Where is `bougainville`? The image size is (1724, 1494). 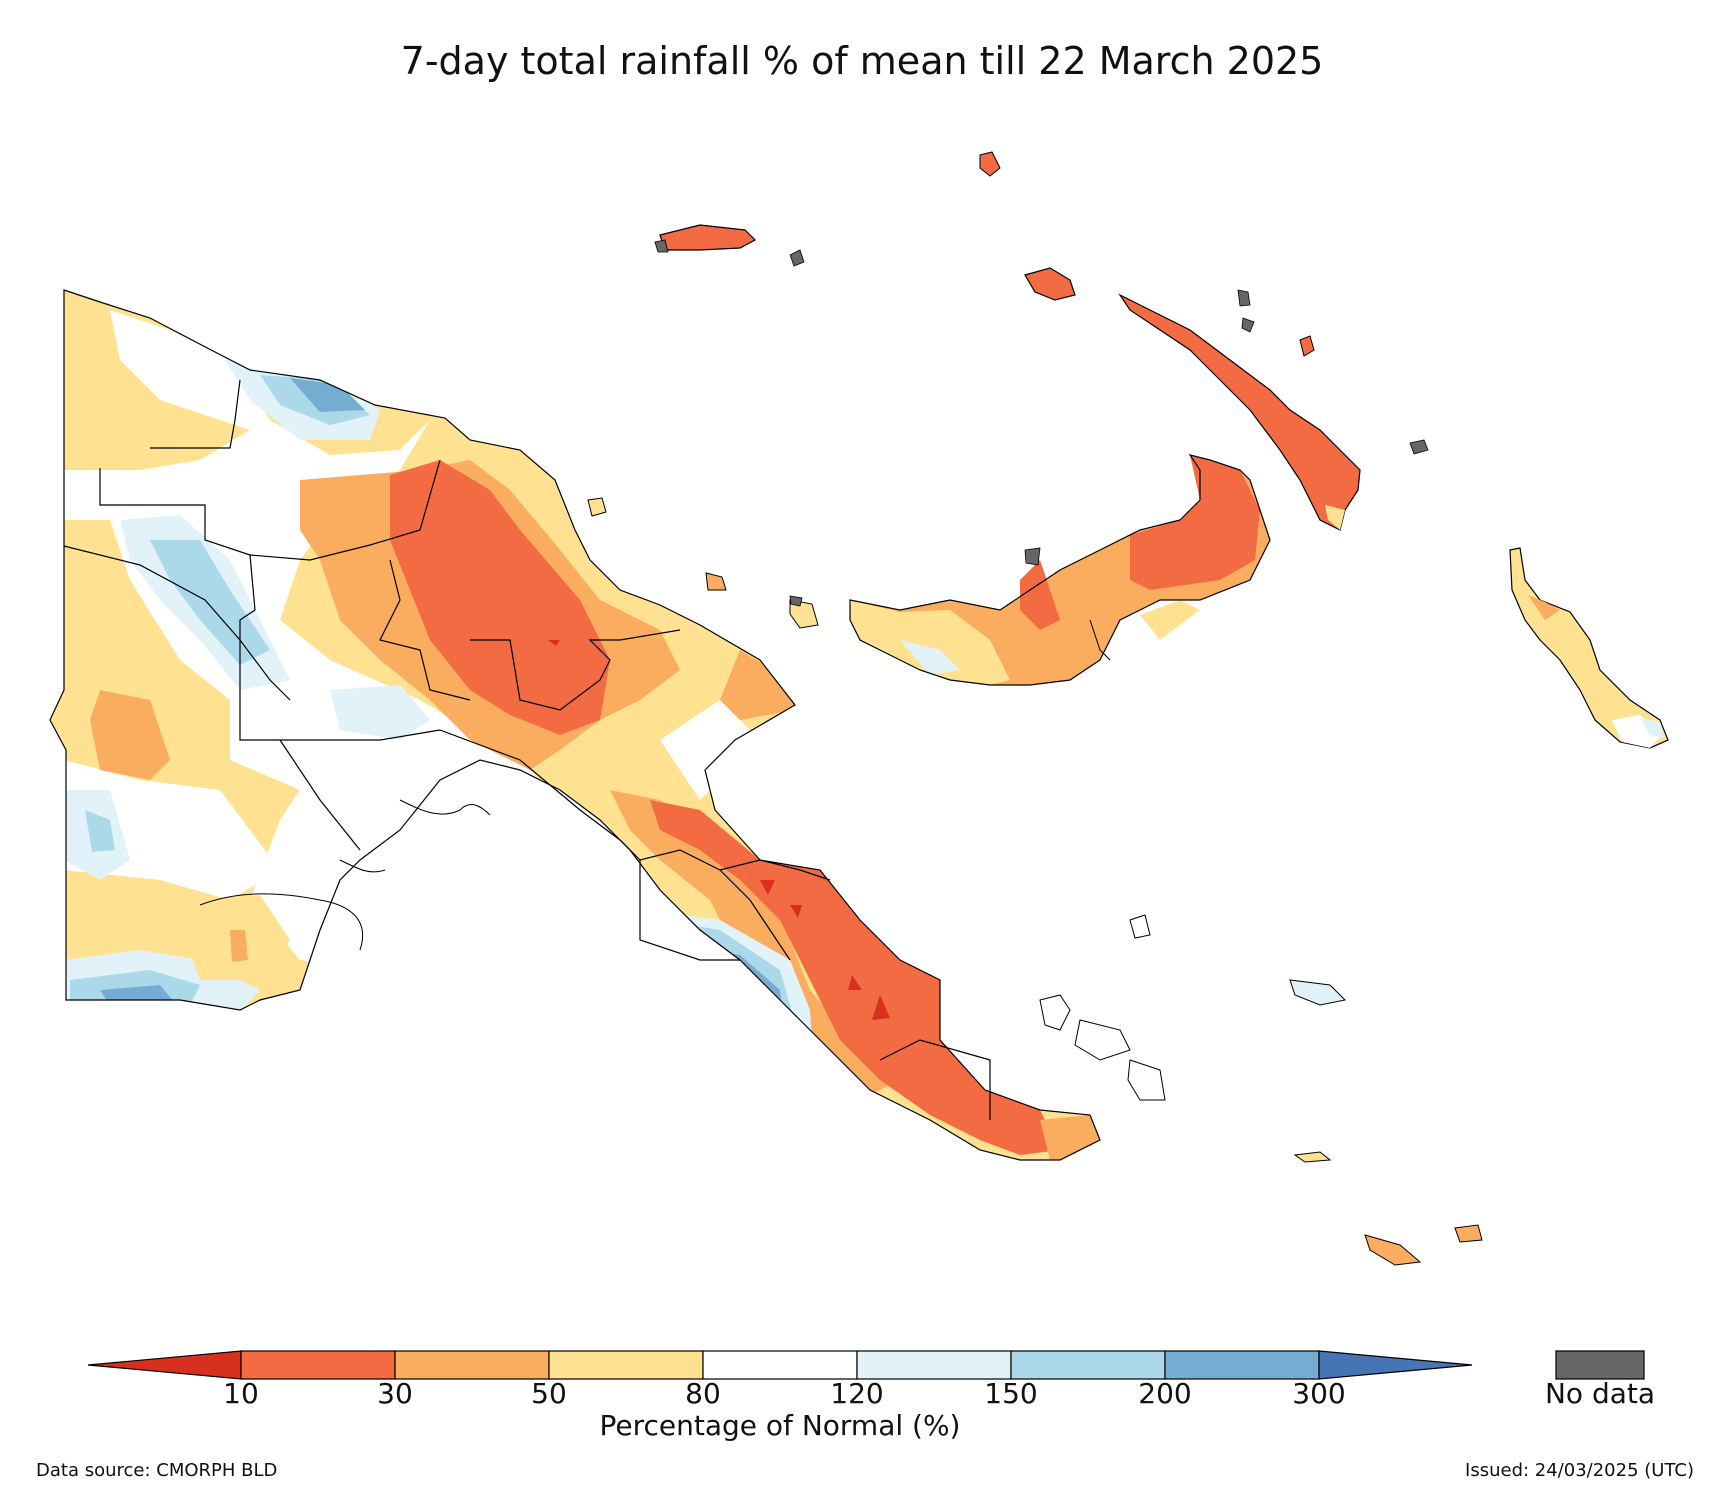 bougainville is located at coordinates (1589, 648).